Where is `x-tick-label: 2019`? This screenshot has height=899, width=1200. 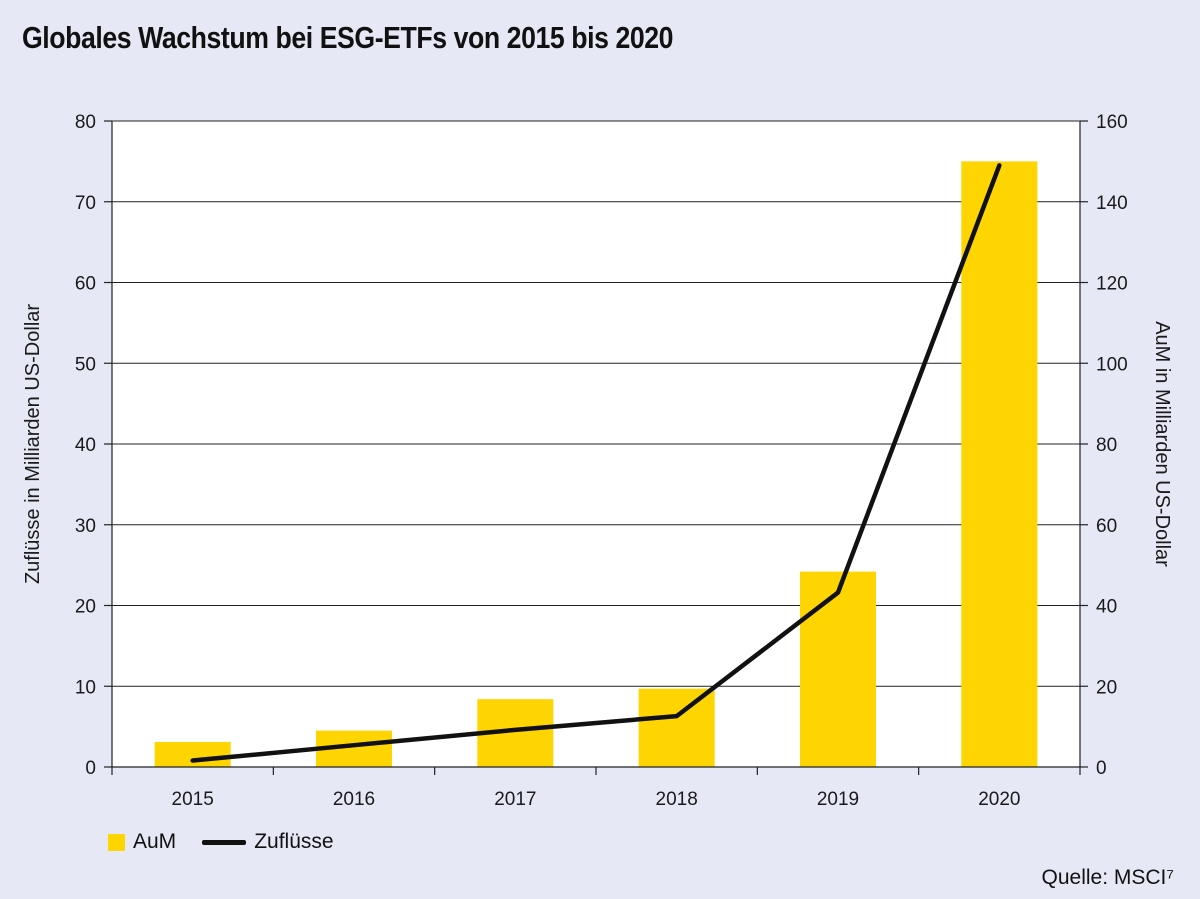 x-tick-label: 2019 is located at coordinates (838, 799).